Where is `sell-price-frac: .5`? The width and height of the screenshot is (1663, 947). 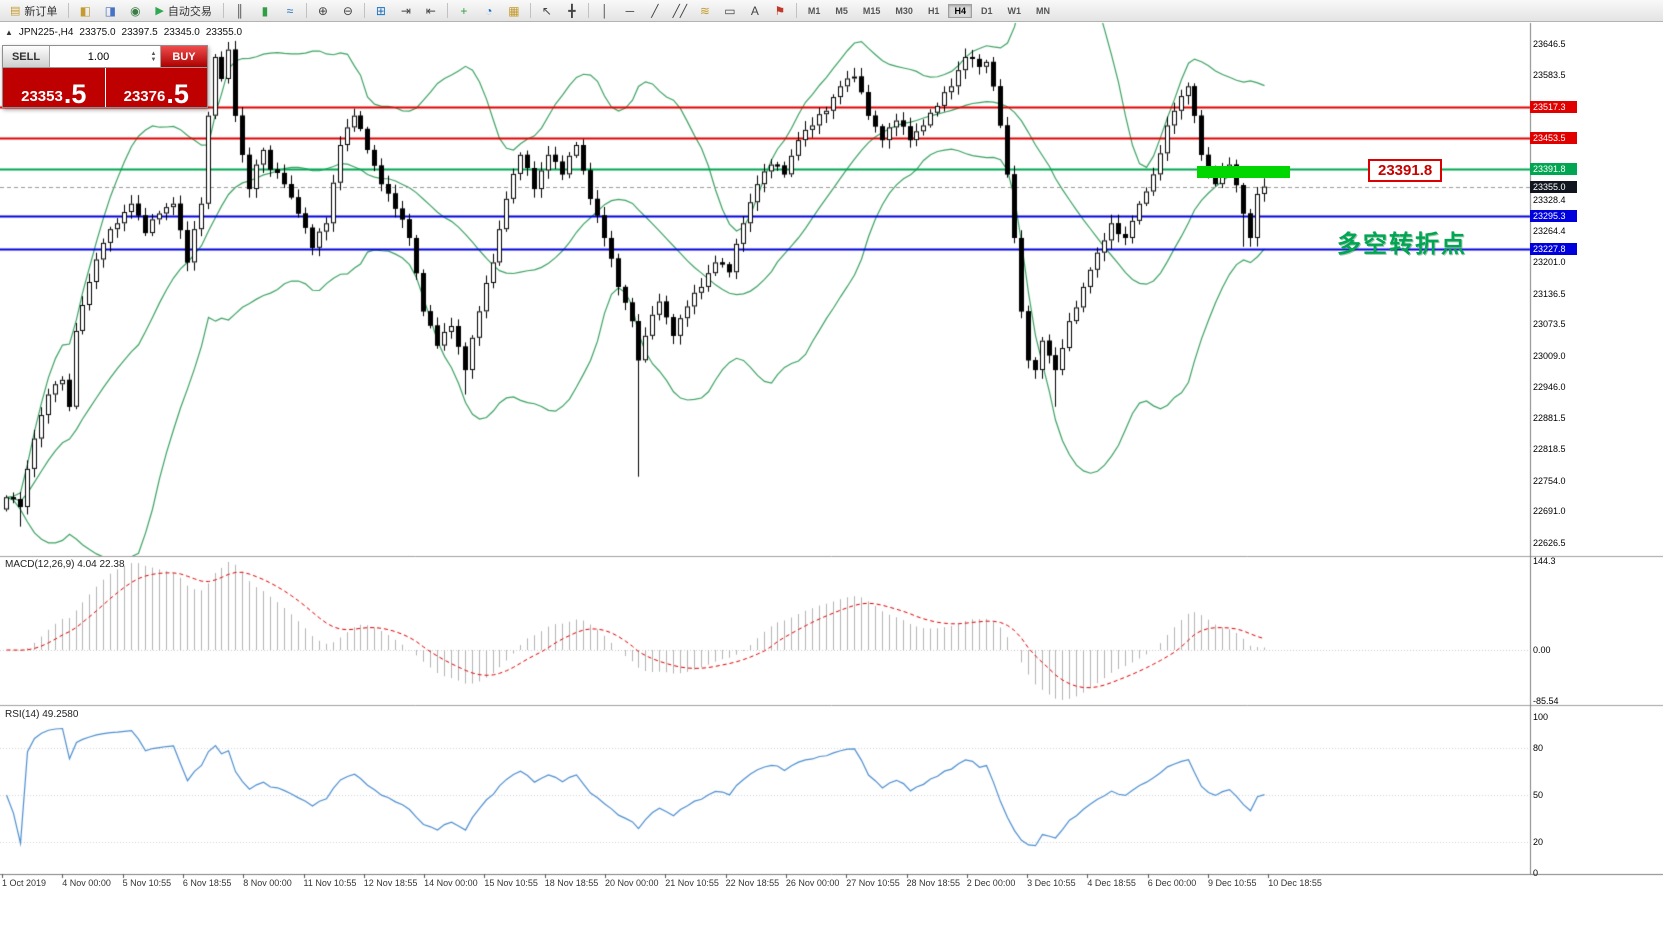
sell-price-frac: .5 is located at coordinates (75, 93).